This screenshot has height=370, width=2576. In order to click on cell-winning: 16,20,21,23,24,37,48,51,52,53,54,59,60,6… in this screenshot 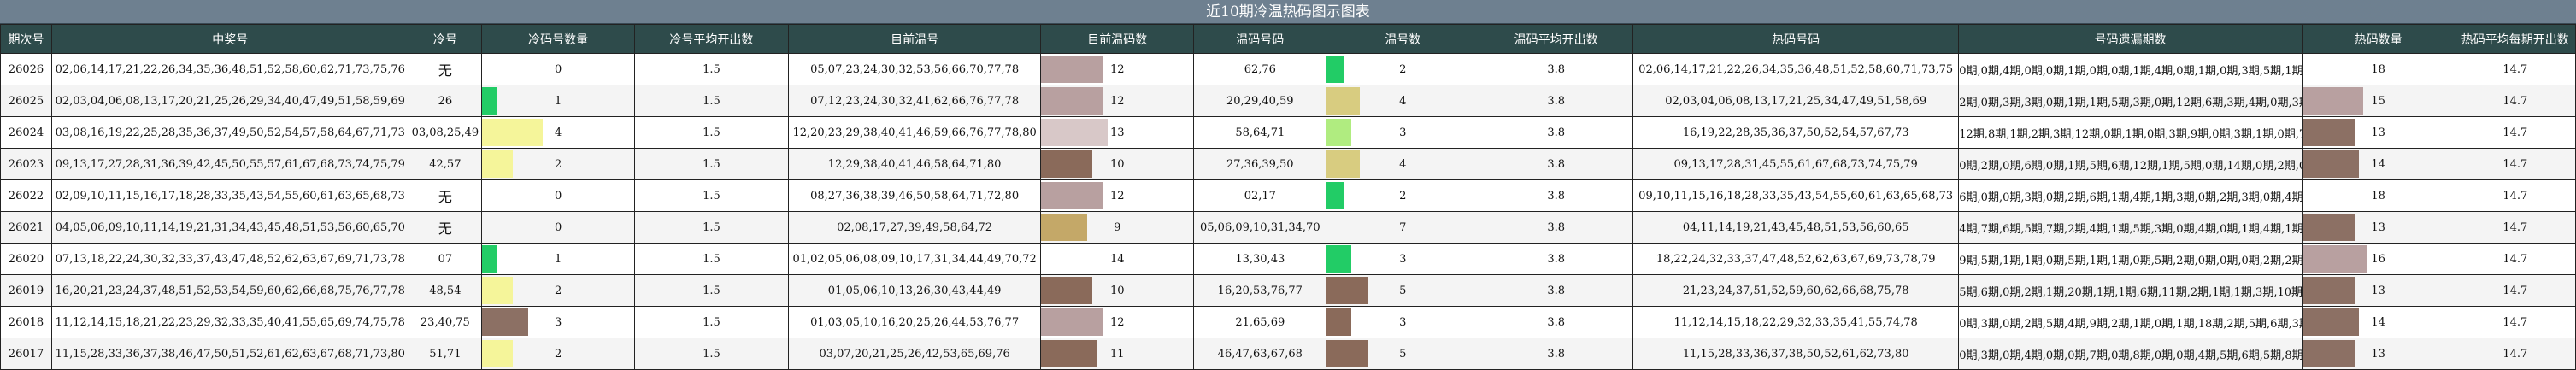, I will do `click(229, 291)`.